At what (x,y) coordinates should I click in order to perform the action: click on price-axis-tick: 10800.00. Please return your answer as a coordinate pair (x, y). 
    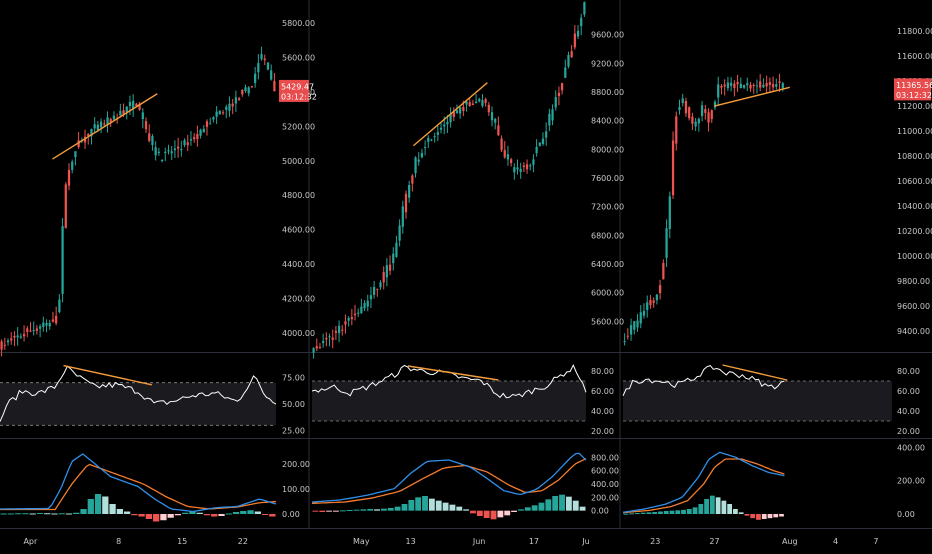
    Looking at the image, I should click on (914, 156).